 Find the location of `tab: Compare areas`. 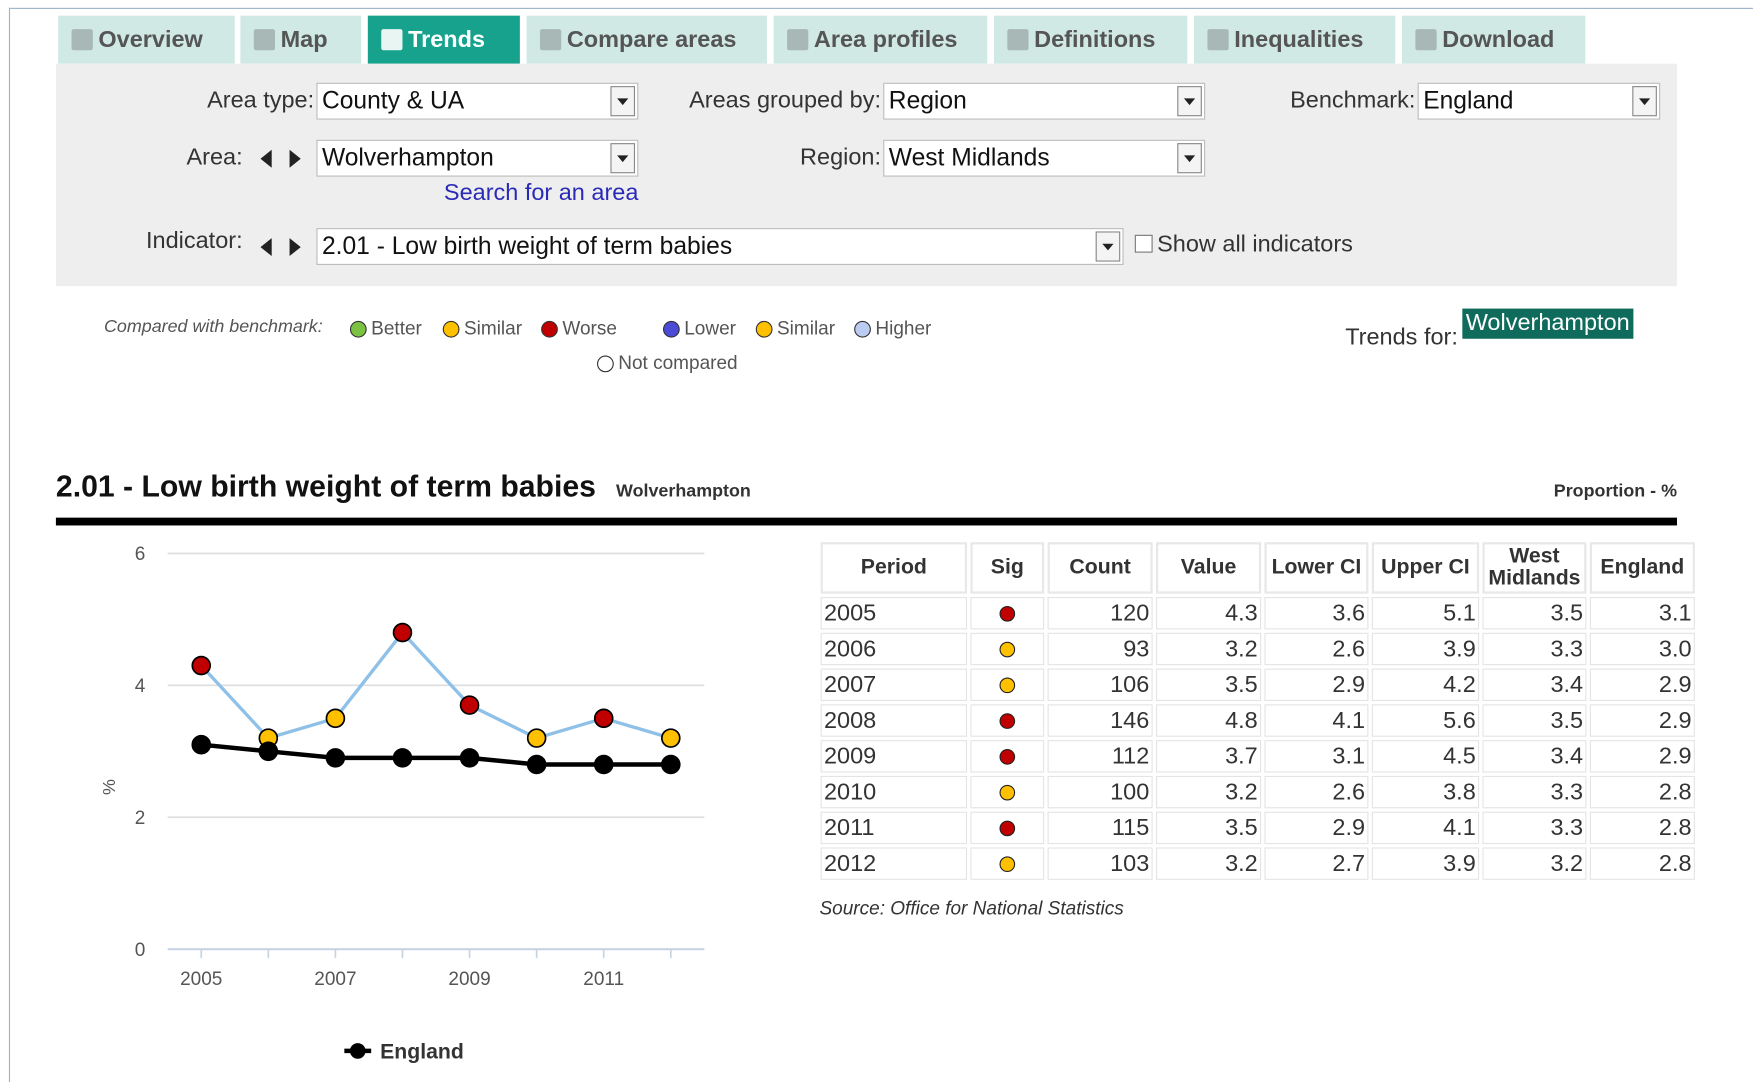

tab: Compare areas is located at coordinates (646, 39).